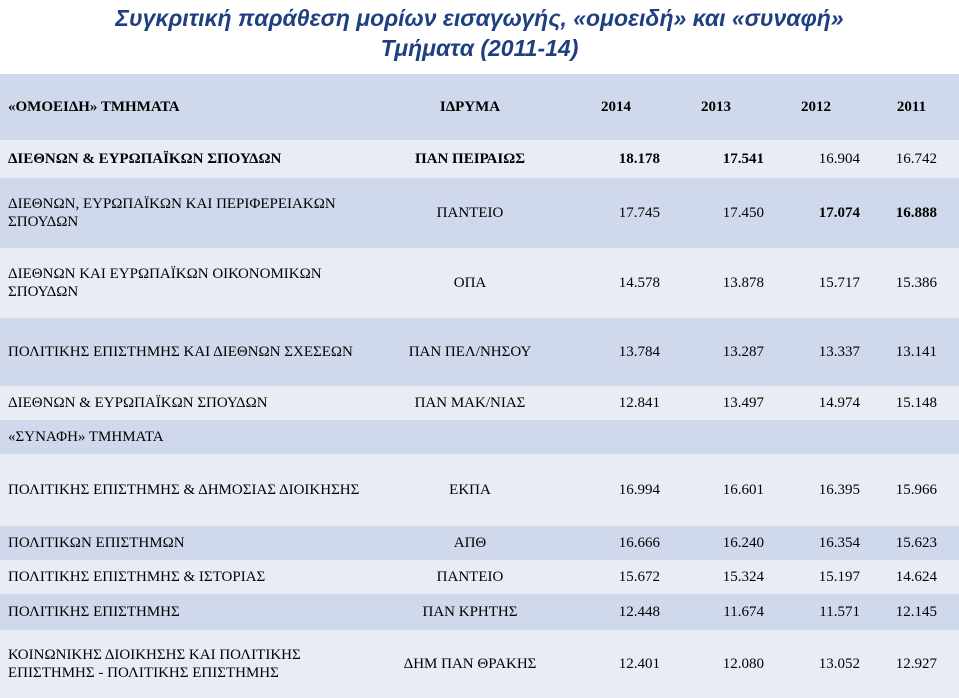 Image resolution: width=959 pixels, height=698 pixels. Describe the element at coordinates (743, 351) in the screenshot. I see `cell-2013: 13.287` at that location.